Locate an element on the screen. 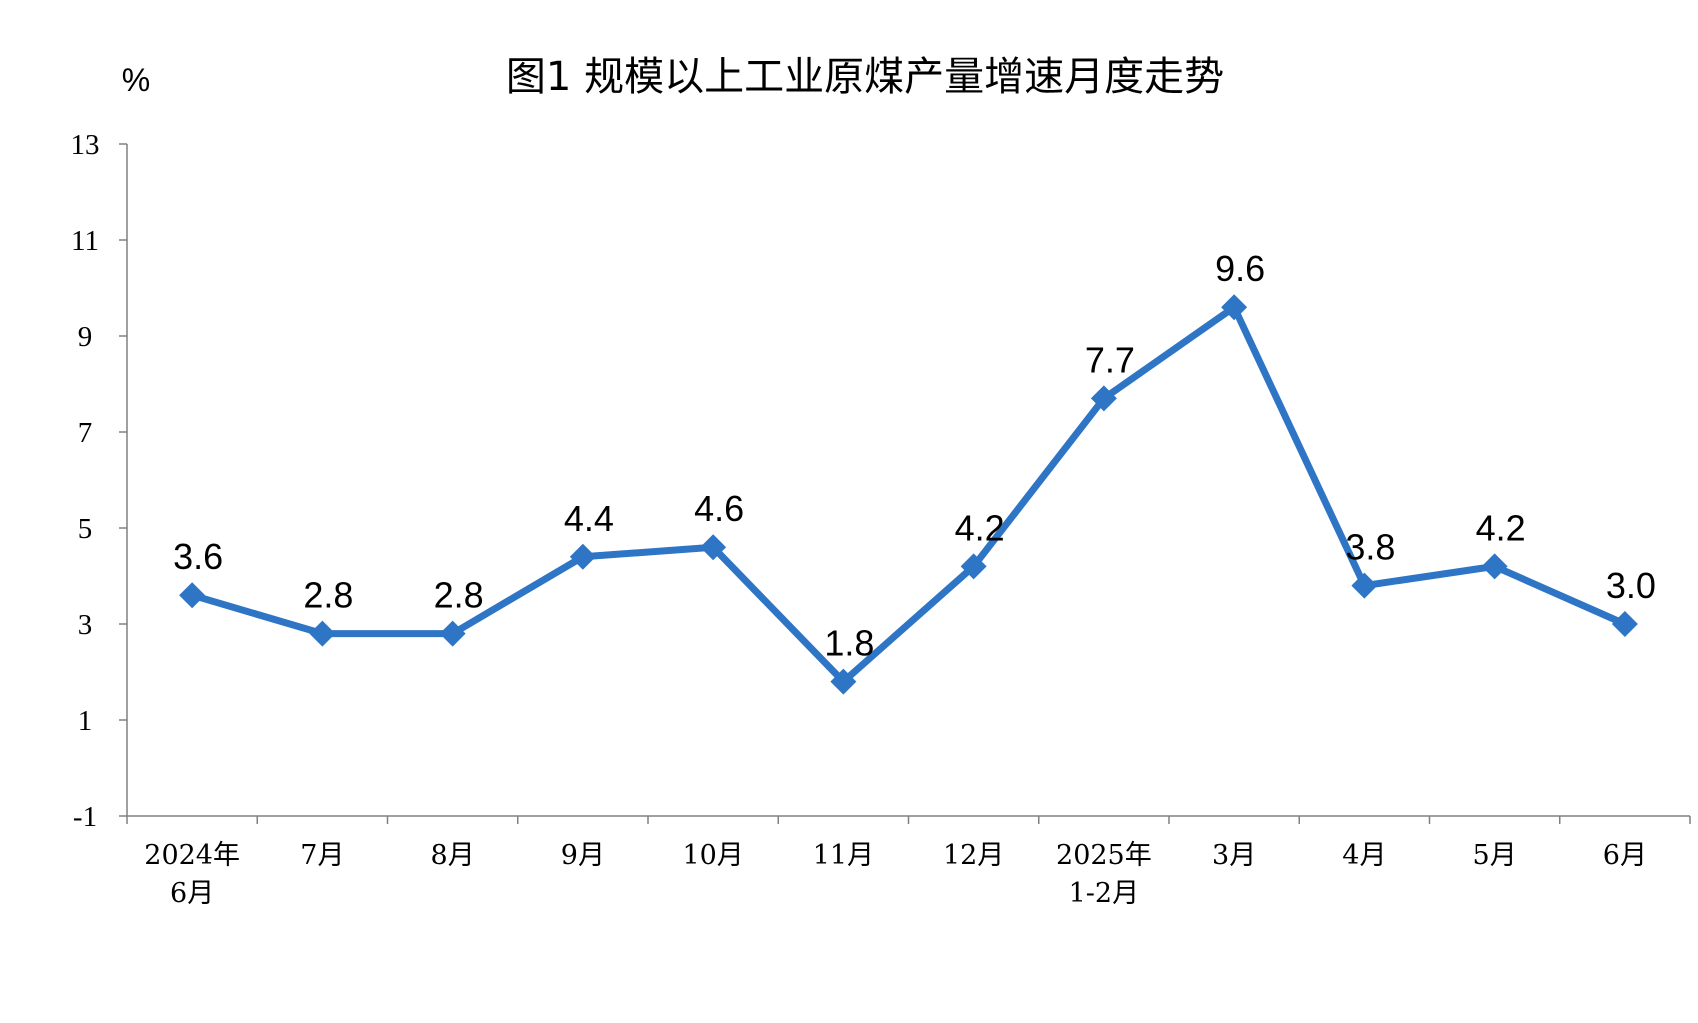  x-tick-label-line: 2025年 is located at coordinates (1104, 855).